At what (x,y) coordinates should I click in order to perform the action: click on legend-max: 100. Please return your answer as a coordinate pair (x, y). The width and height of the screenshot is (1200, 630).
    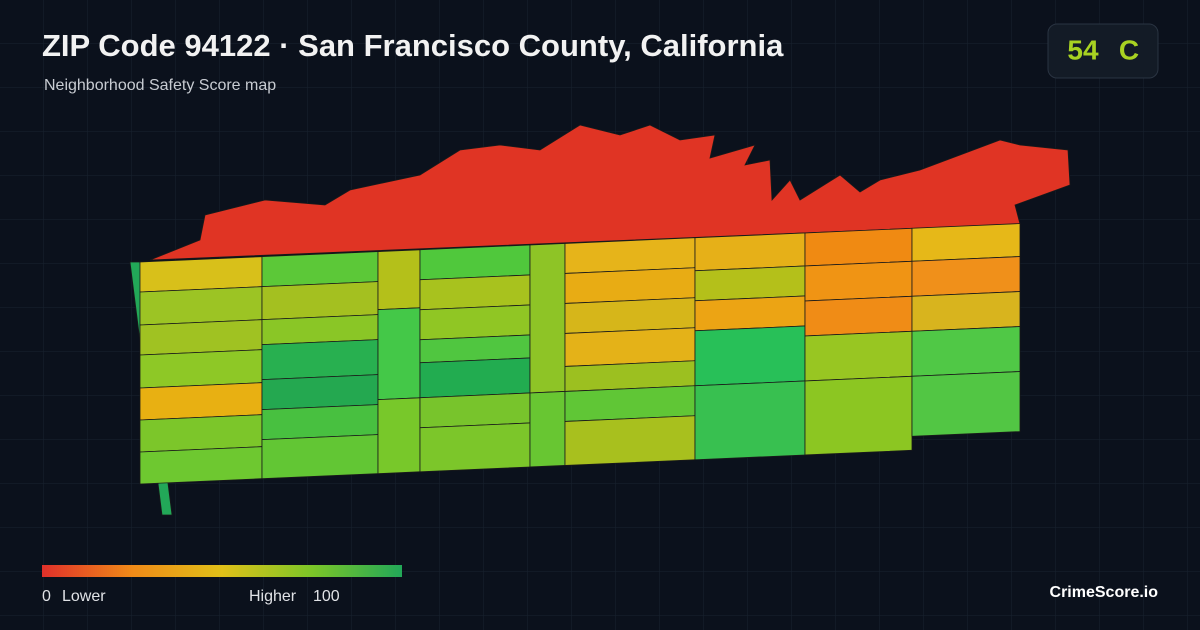
    Looking at the image, I should click on (326, 596).